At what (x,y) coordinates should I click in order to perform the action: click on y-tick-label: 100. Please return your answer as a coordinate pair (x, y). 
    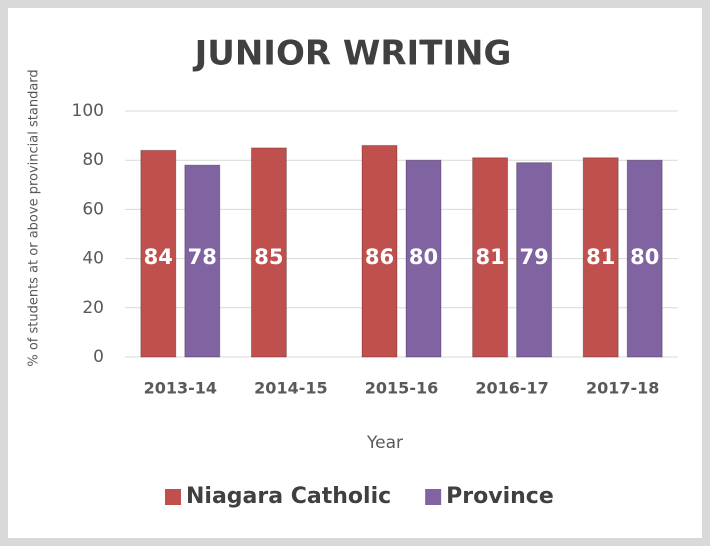
    Looking at the image, I should click on (88, 111).